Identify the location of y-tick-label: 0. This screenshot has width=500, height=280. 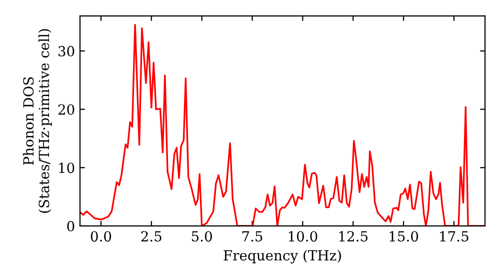
(70, 226).